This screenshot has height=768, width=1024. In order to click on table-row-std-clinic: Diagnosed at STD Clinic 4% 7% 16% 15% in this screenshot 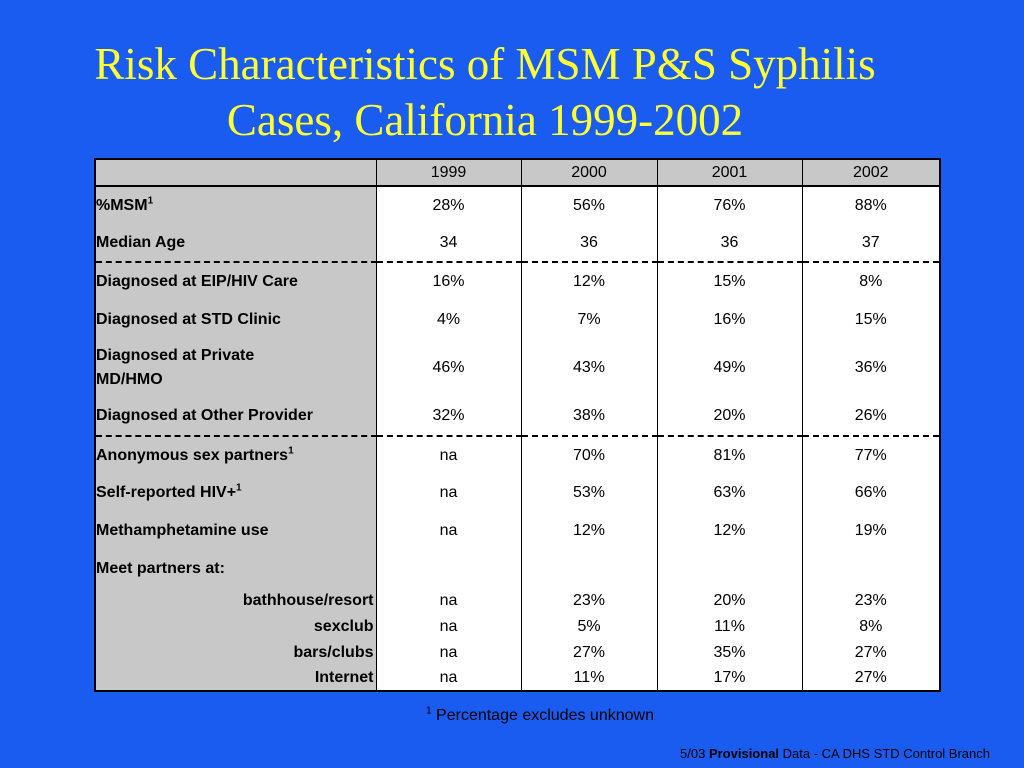, I will do `click(517, 320)`.